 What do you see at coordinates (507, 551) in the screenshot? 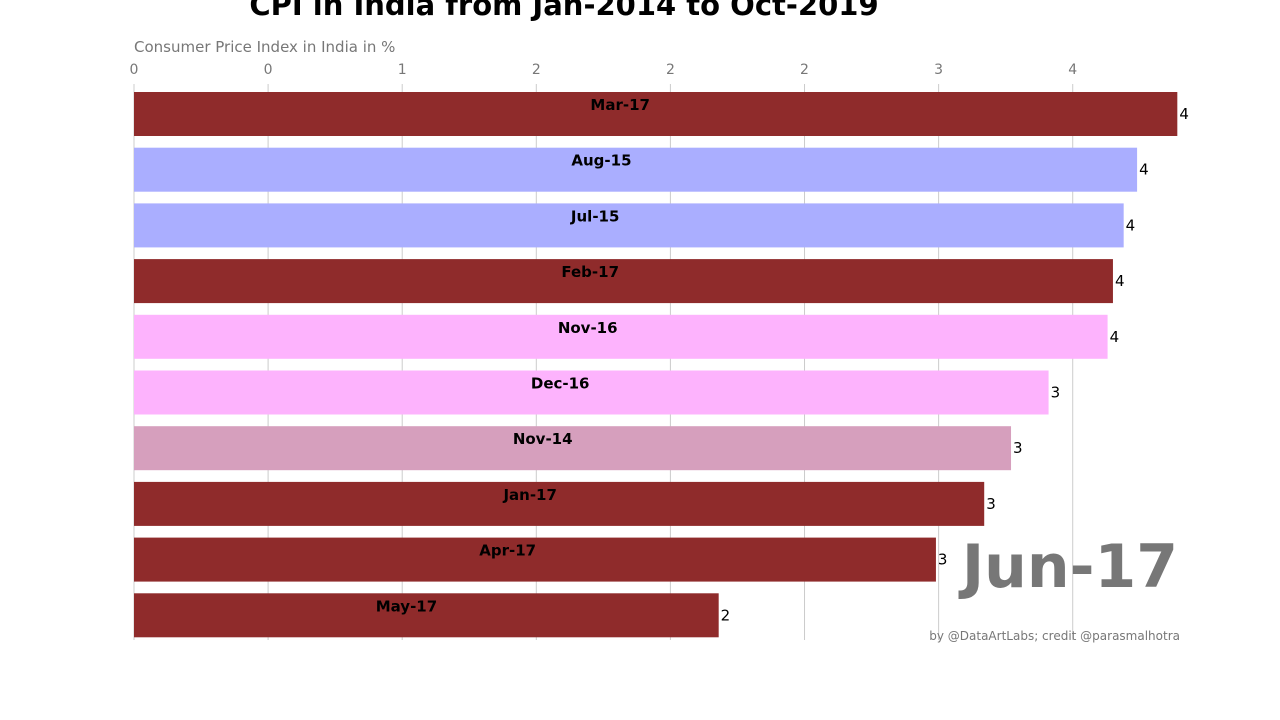
I see `bar-category-label: Apr-17` at bounding box center [507, 551].